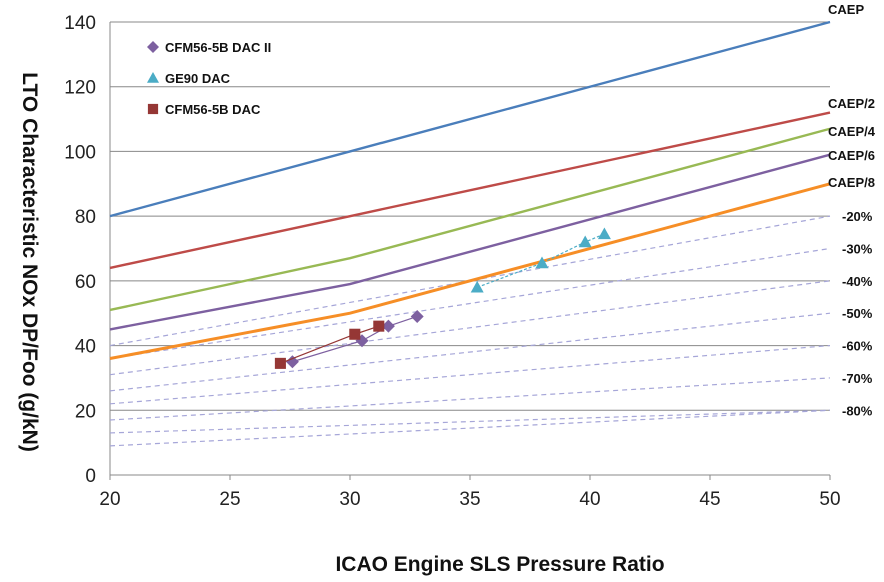  I want to click on x-tick-label: 35, so click(469, 499).